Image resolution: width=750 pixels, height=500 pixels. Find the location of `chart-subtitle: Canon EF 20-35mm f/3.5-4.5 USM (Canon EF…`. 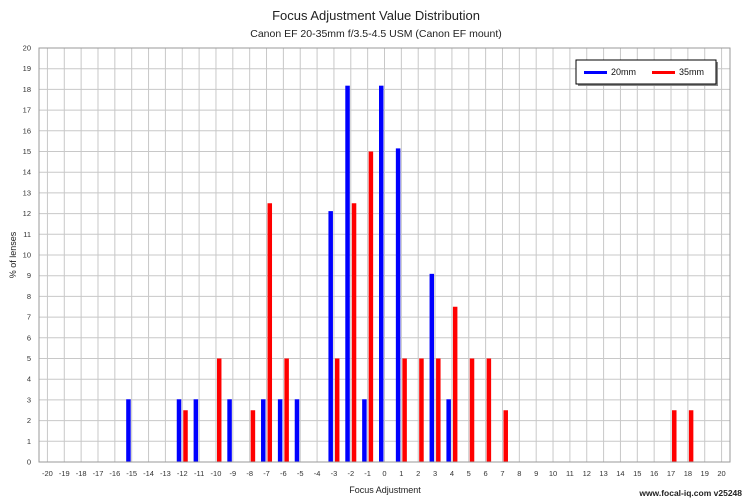

chart-subtitle: Canon EF 20-35mm f/3.5-4.5 USM (Canon EF… is located at coordinates (376, 34).